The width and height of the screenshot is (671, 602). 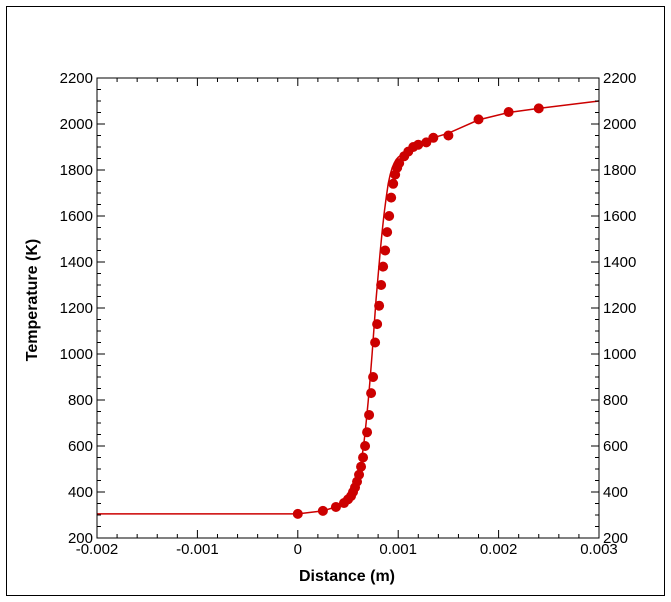 What do you see at coordinates (615, 400) in the screenshot?
I see `y-tick-label-right: 800` at bounding box center [615, 400].